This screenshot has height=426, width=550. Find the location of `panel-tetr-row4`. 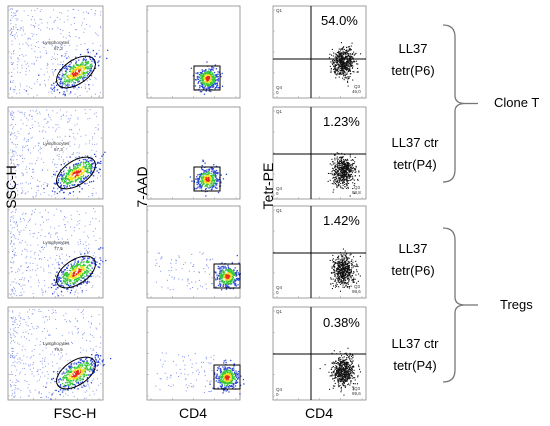

panel-tetr-row4 is located at coordinates (319, 353).